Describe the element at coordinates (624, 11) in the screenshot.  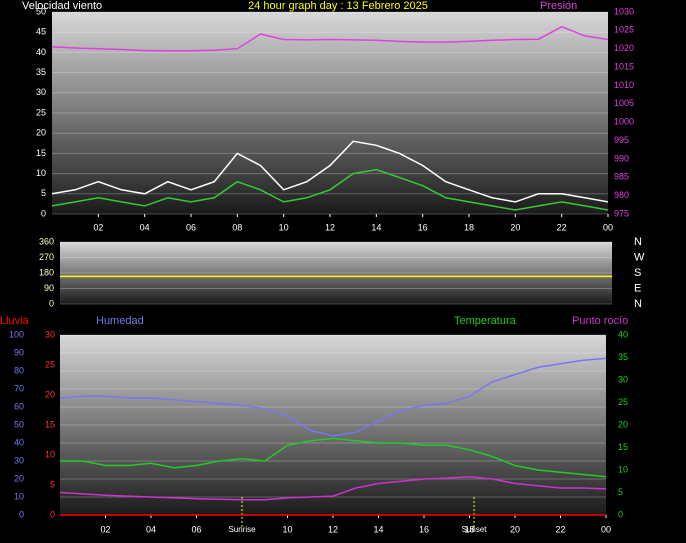
I see `y2-tick-label: 1030` at that location.